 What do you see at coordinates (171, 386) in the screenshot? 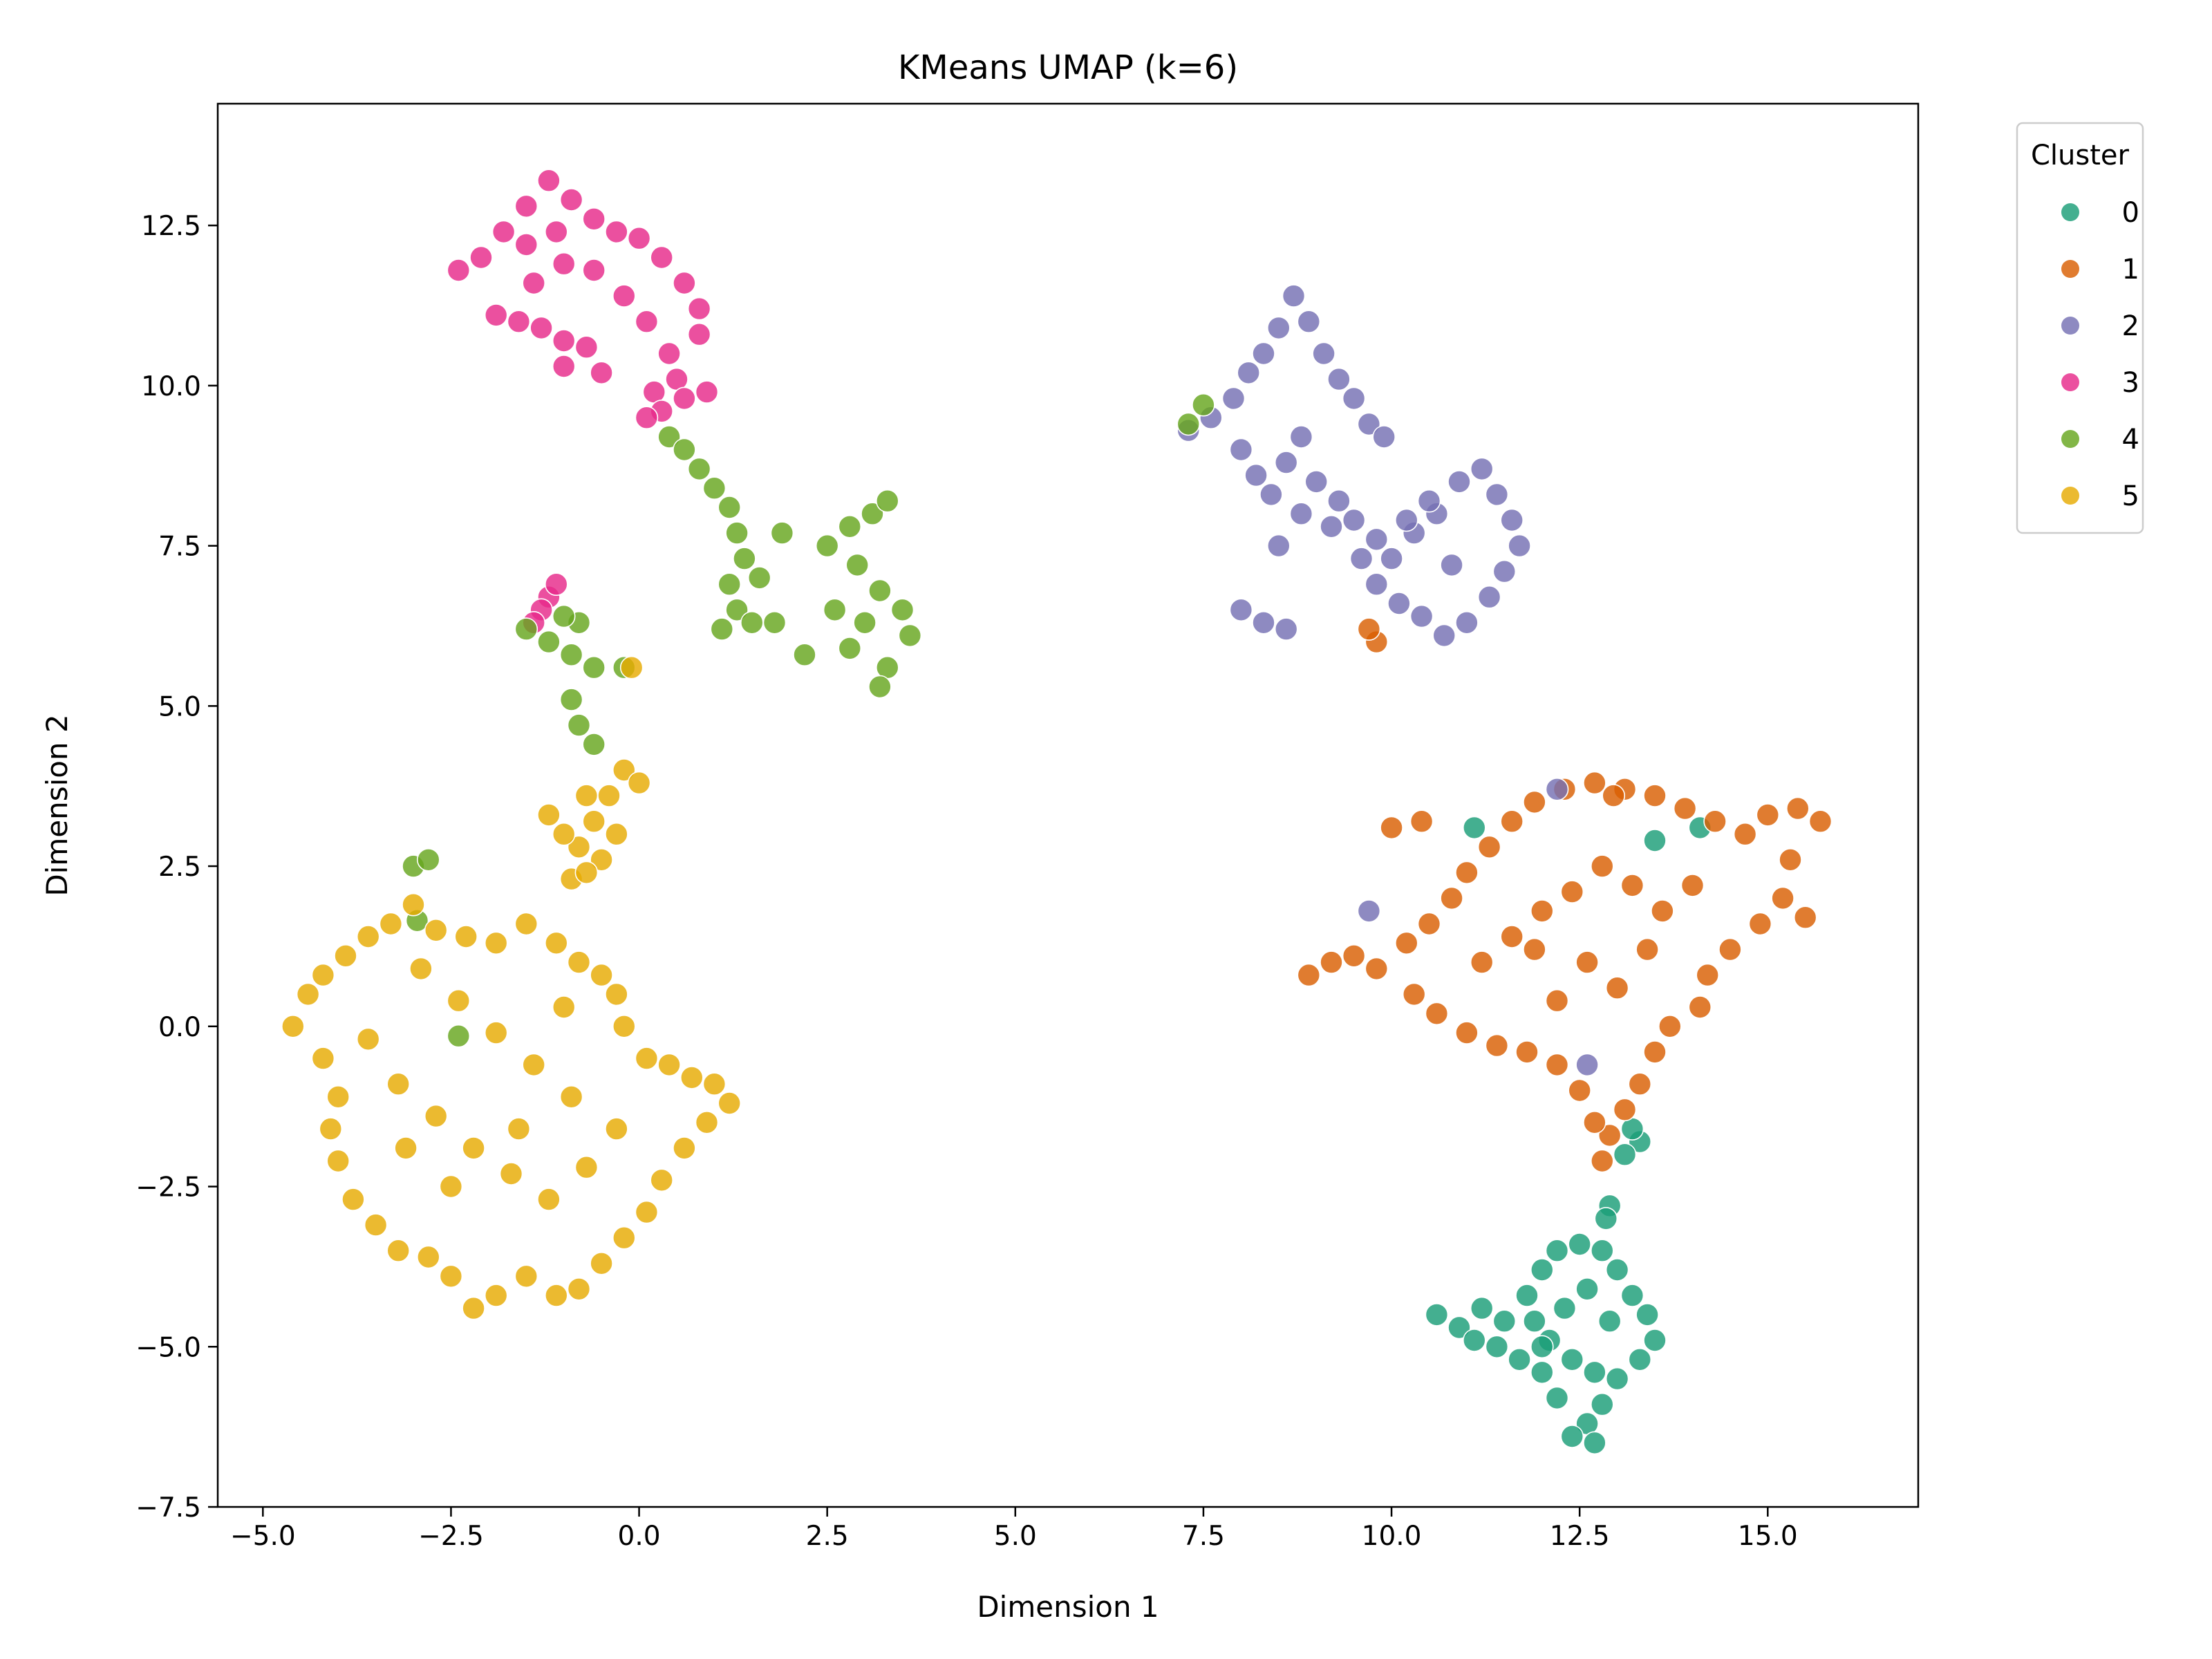
I see `y-tick-label: 10.0` at bounding box center [171, 386].